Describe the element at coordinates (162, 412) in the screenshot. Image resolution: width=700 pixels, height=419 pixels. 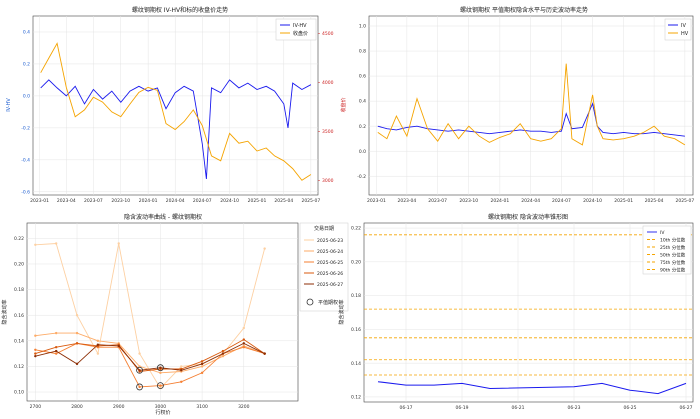
I see `chart-3-x-axis-label: 行权价` at that location.